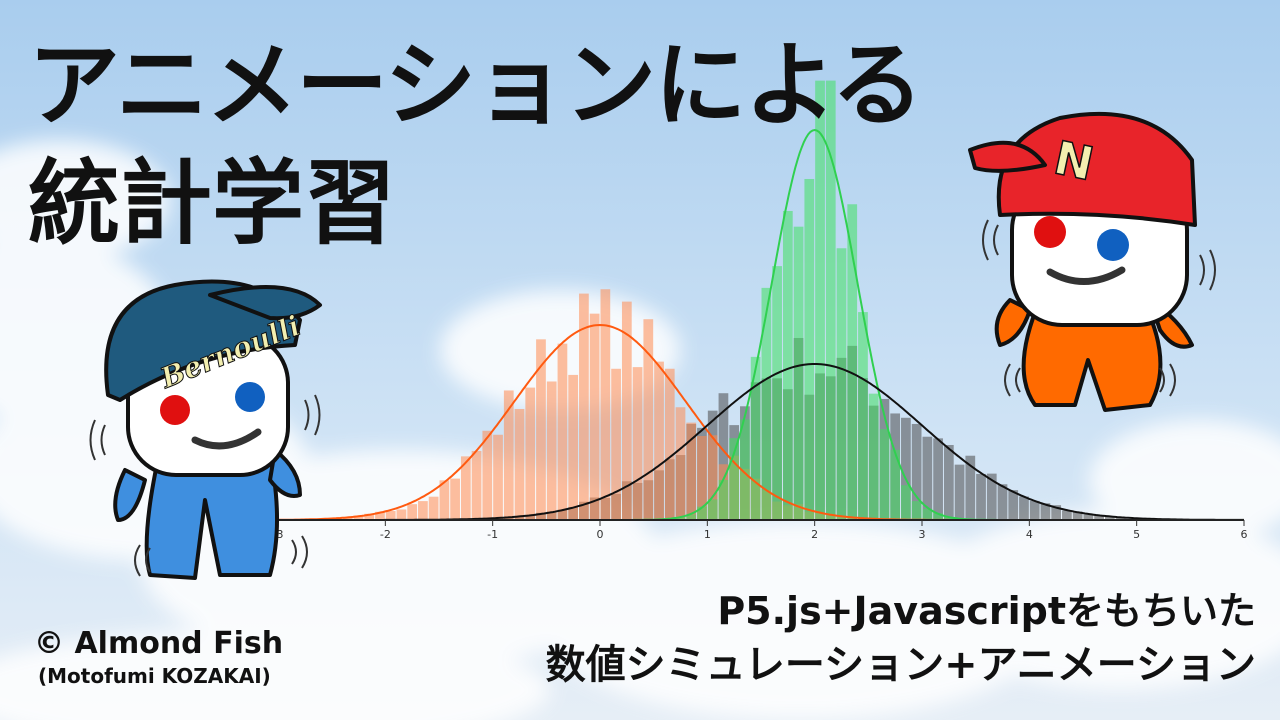 This screenshot has width=1280, height=720. What do you see at coordinates (922, 534) in the screenshot?
I see `x-tick-label: 3` at bounding box center [922, 534].